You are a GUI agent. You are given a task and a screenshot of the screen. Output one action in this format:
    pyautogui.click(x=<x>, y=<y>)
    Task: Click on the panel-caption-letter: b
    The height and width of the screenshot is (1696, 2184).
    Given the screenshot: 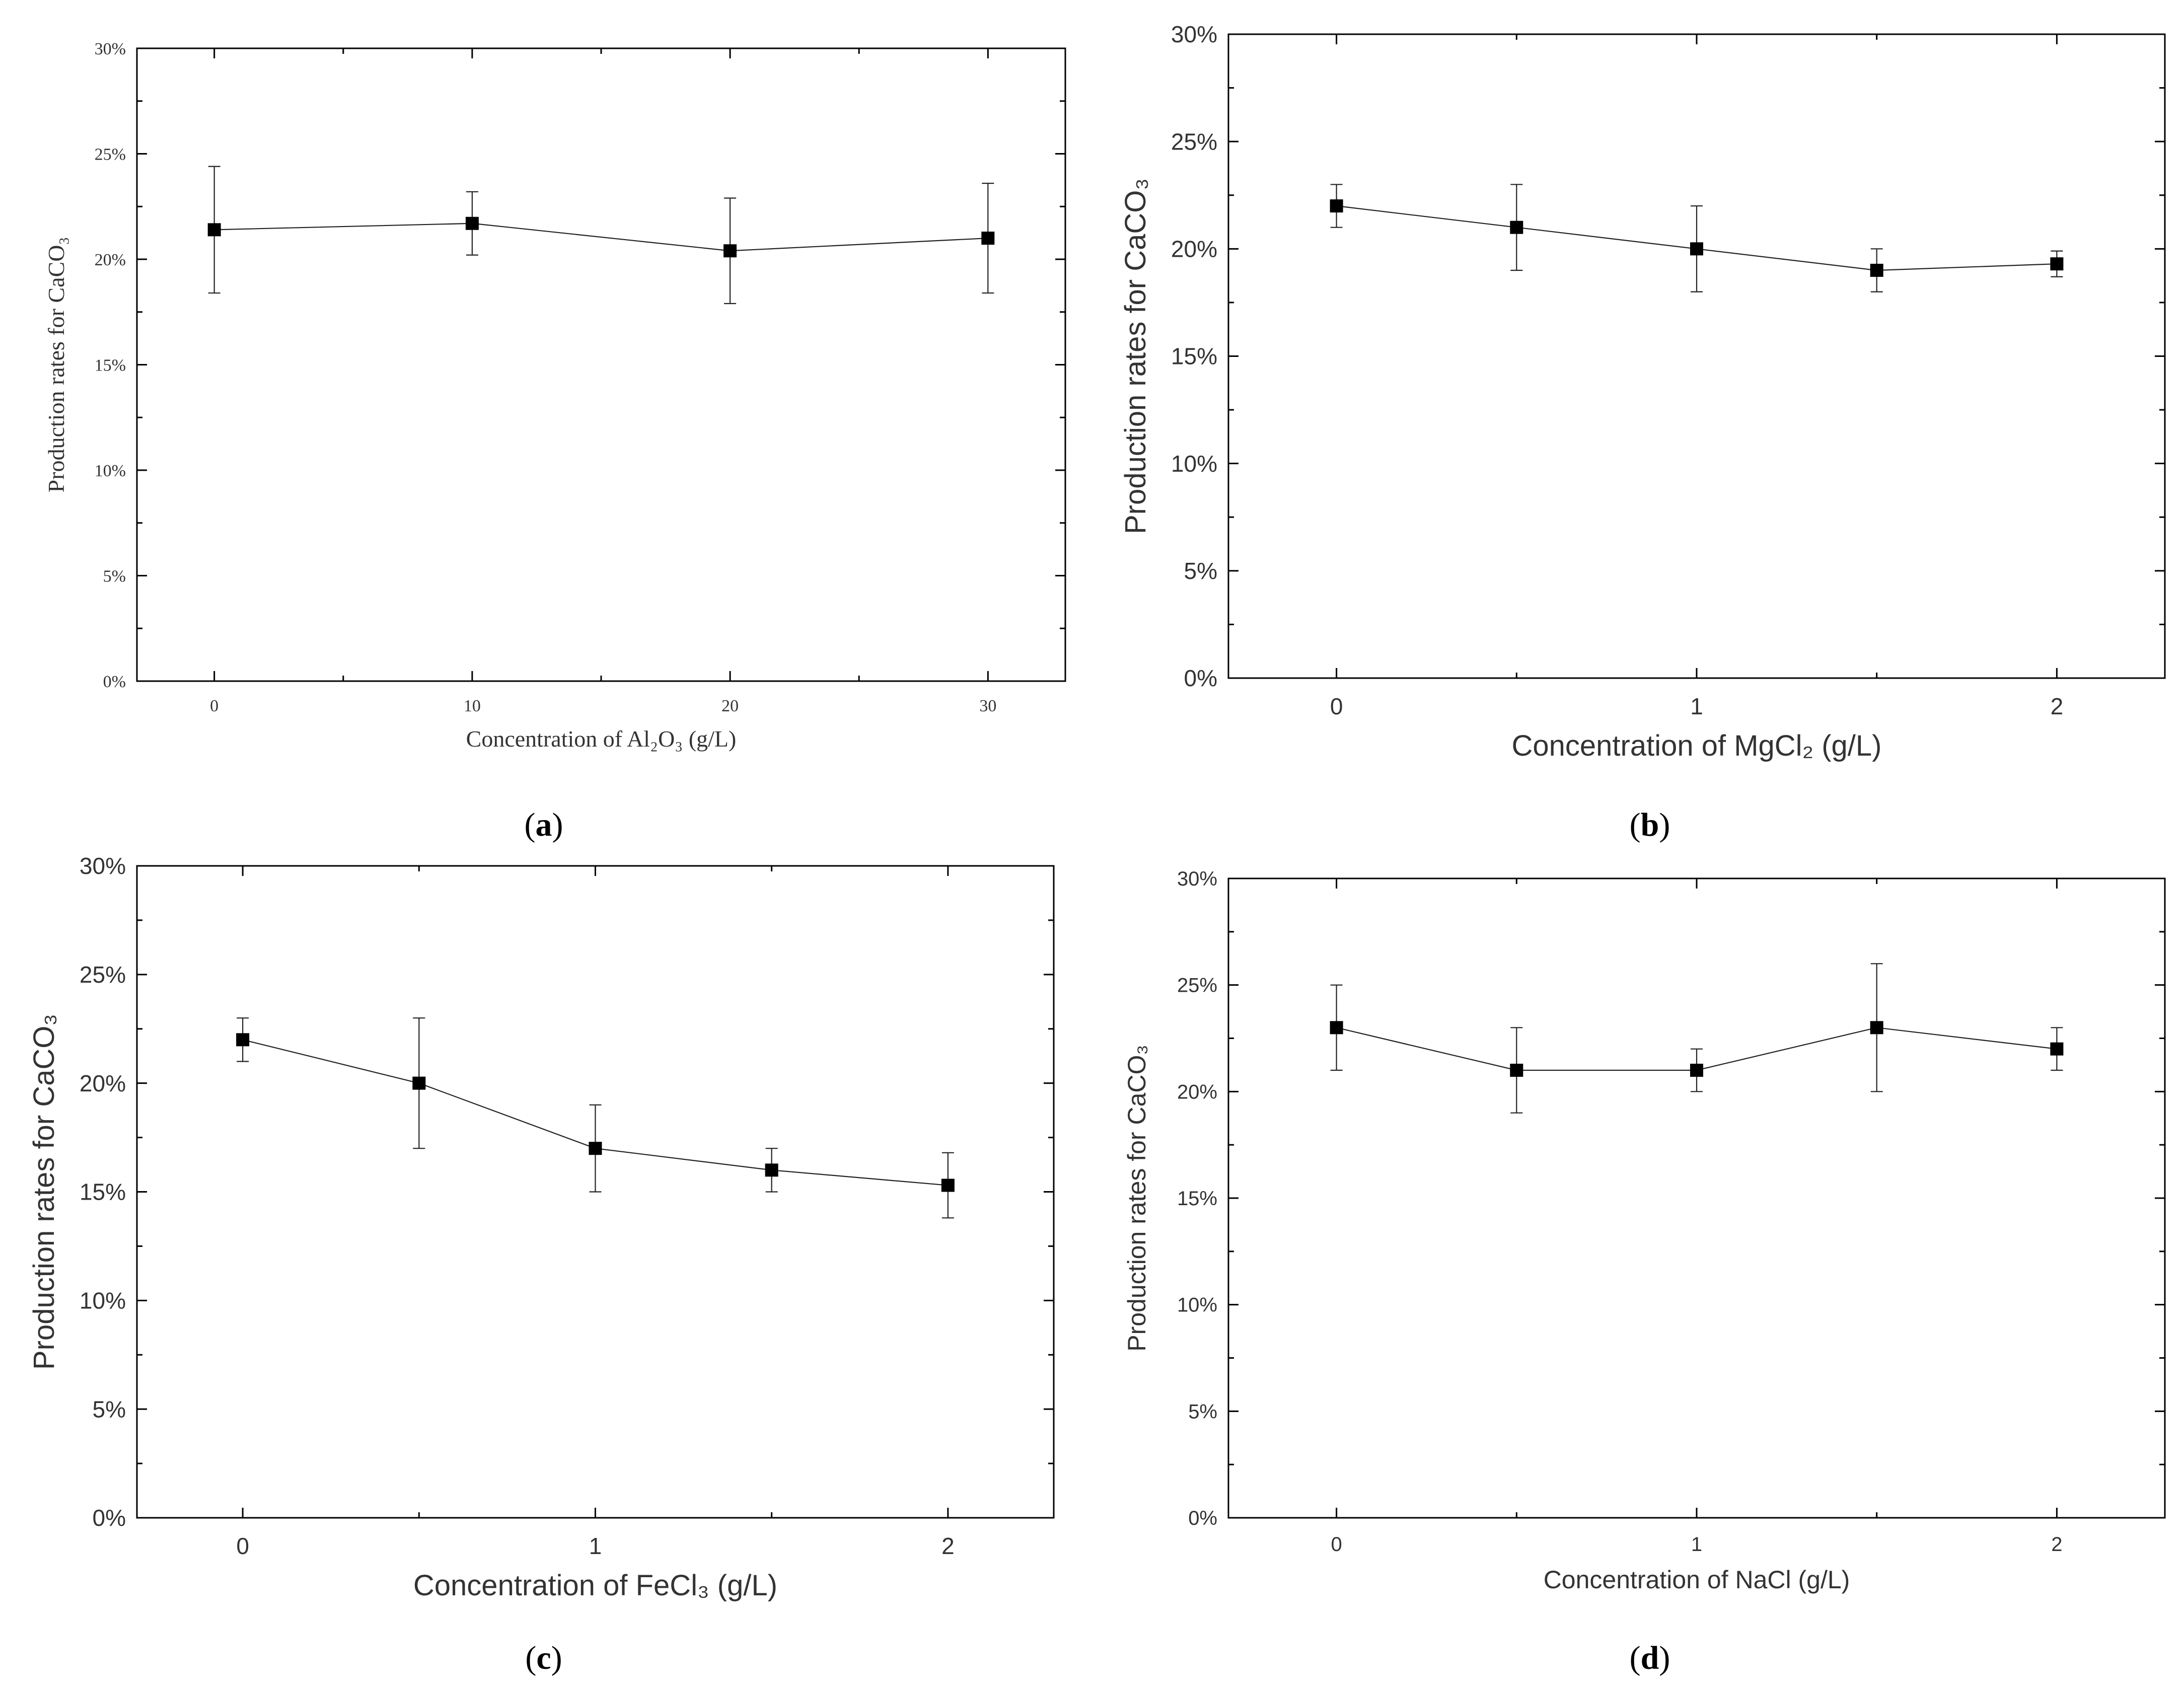 What is the action you would take?
    pyautogui.click(x=1650, y=824)
    